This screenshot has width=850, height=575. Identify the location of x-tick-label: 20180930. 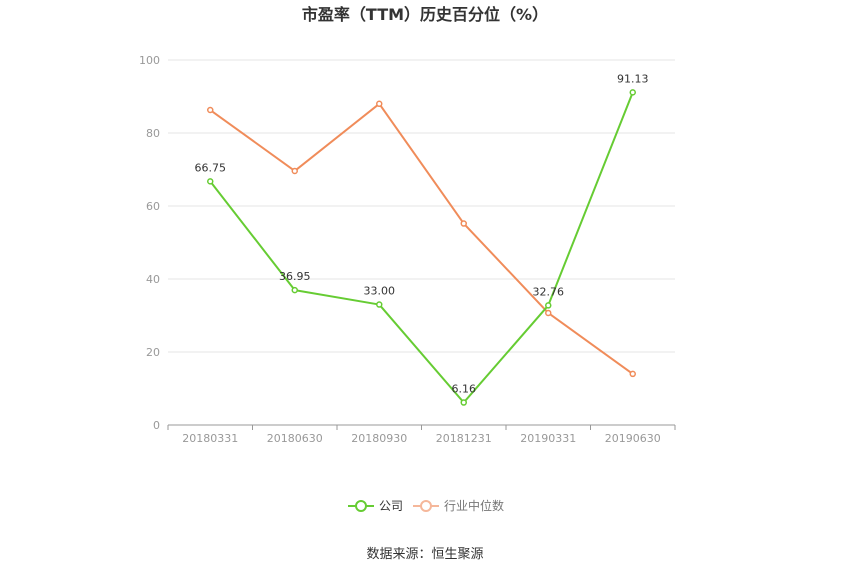
(379, 438).